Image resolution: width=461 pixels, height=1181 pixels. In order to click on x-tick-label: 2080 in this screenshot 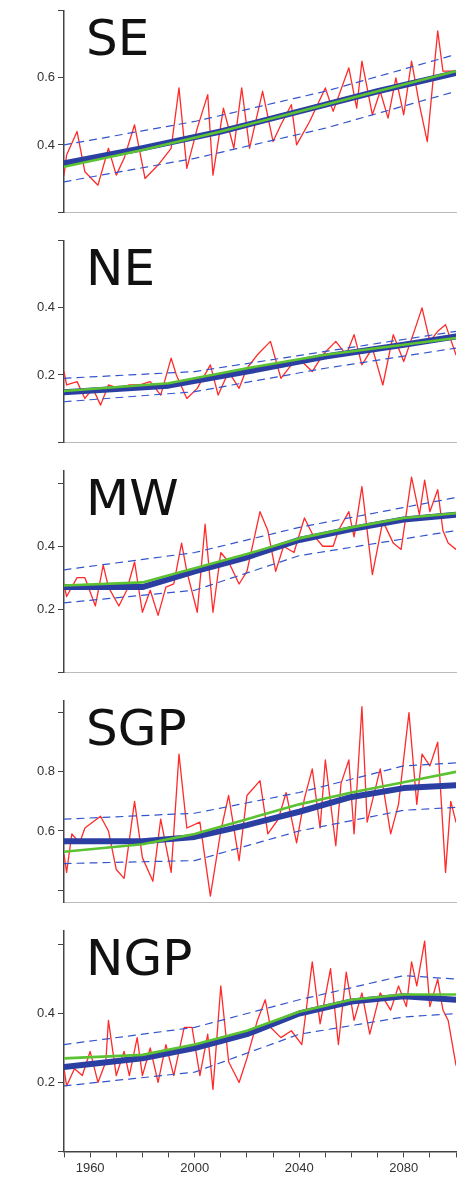, I will do `click(404, 1167)`.